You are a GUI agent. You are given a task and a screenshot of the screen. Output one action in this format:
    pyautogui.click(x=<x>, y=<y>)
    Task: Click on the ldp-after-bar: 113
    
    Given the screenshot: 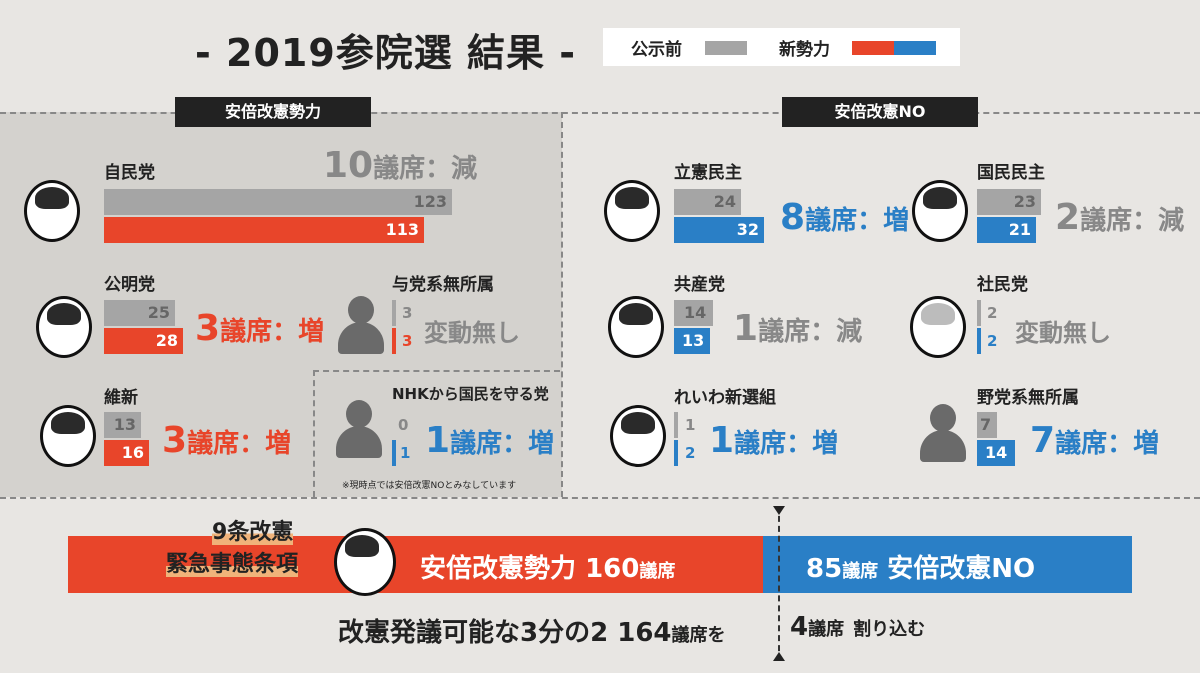 What is the action you would take?
    pyautogui.click(x=264, y=230)
    